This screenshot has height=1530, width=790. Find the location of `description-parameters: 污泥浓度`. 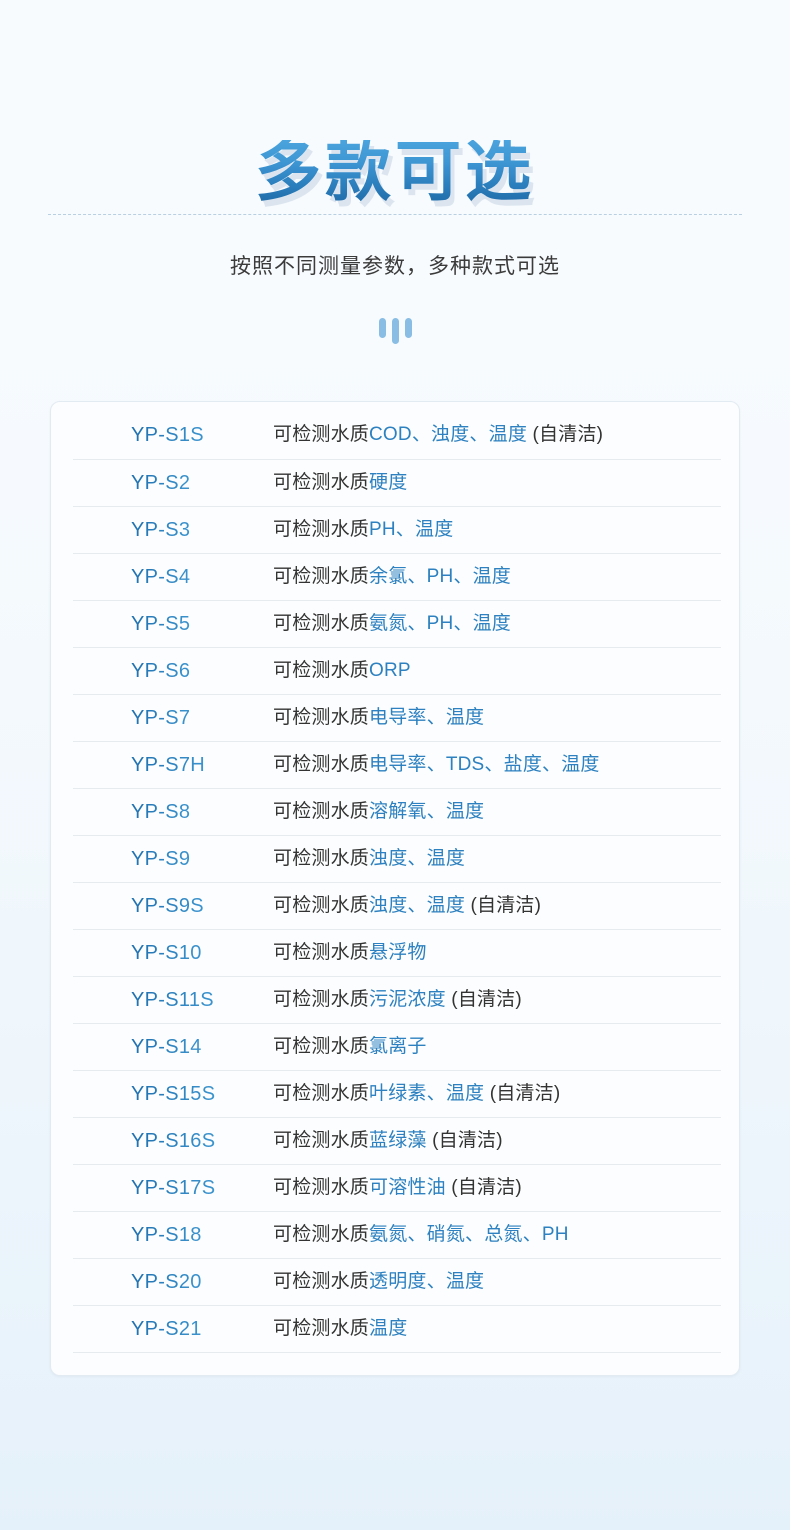

description-parameters: 污泥浓度 is located at coordinates (407, 999).